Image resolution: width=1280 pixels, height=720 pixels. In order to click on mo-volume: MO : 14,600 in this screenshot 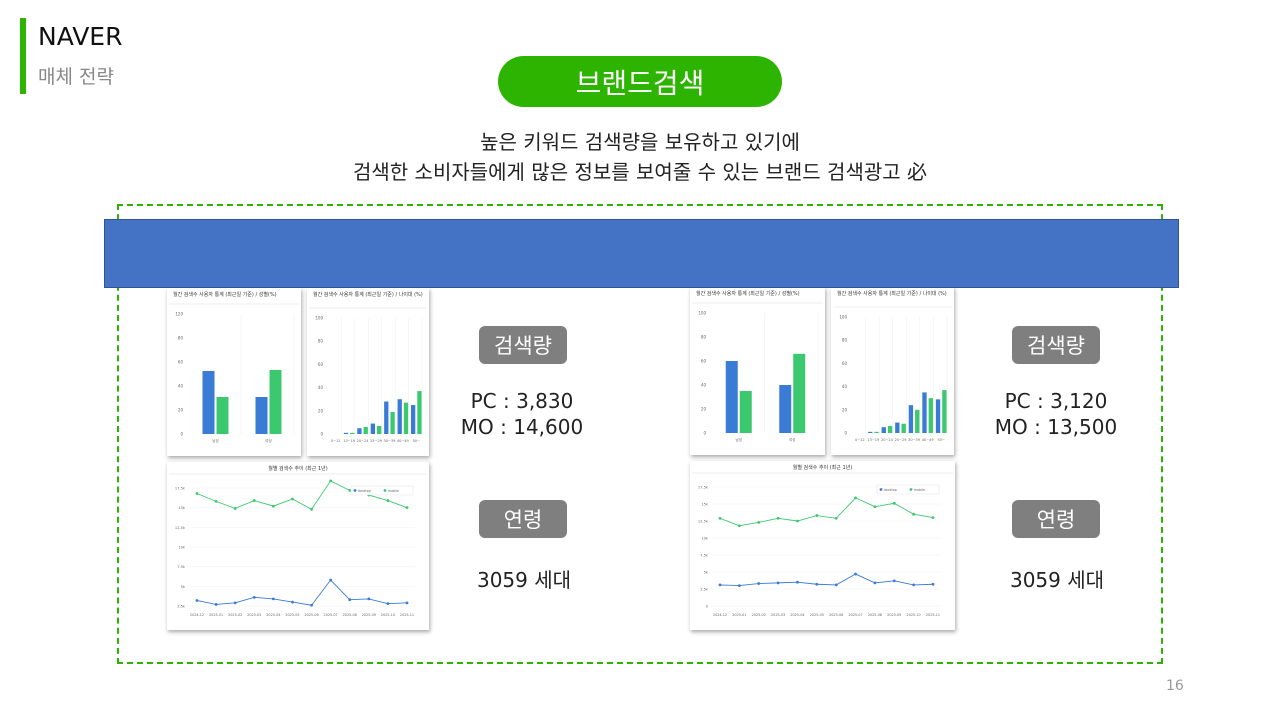, I will do `click(522, 427)`.